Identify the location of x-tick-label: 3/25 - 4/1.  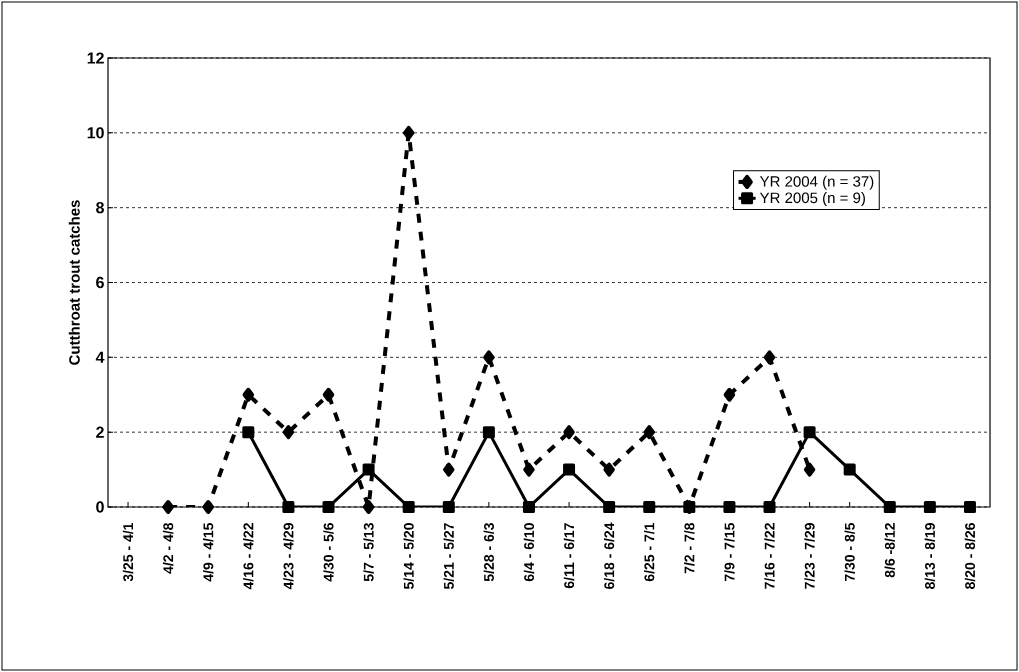
(128, 552).